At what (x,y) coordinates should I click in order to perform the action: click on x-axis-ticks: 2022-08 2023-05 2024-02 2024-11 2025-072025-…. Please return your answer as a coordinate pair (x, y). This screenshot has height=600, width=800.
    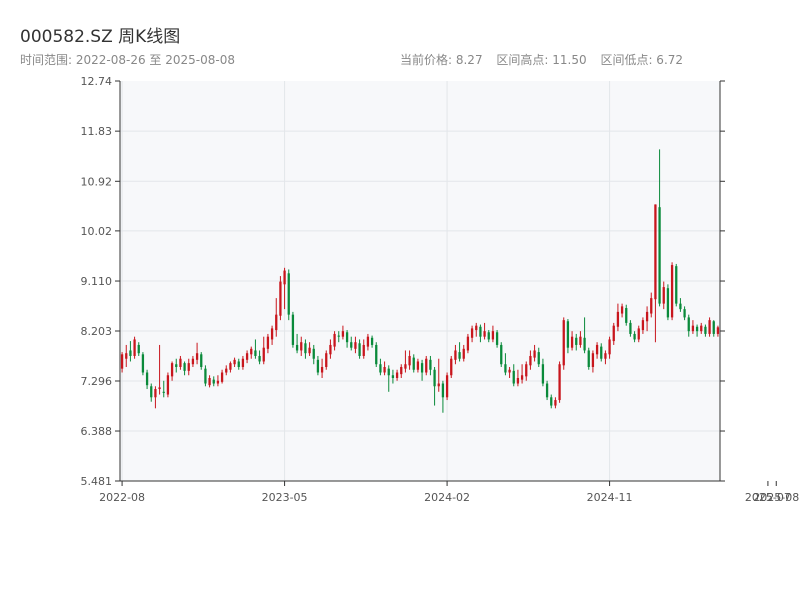
    Looking at the image, I should click on (449, 492).